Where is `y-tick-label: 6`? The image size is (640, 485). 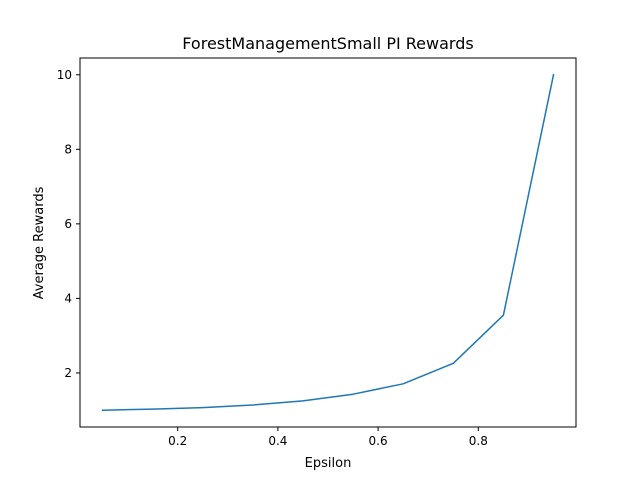
y-tick-label: 6 is located at coordinates (68, 224).